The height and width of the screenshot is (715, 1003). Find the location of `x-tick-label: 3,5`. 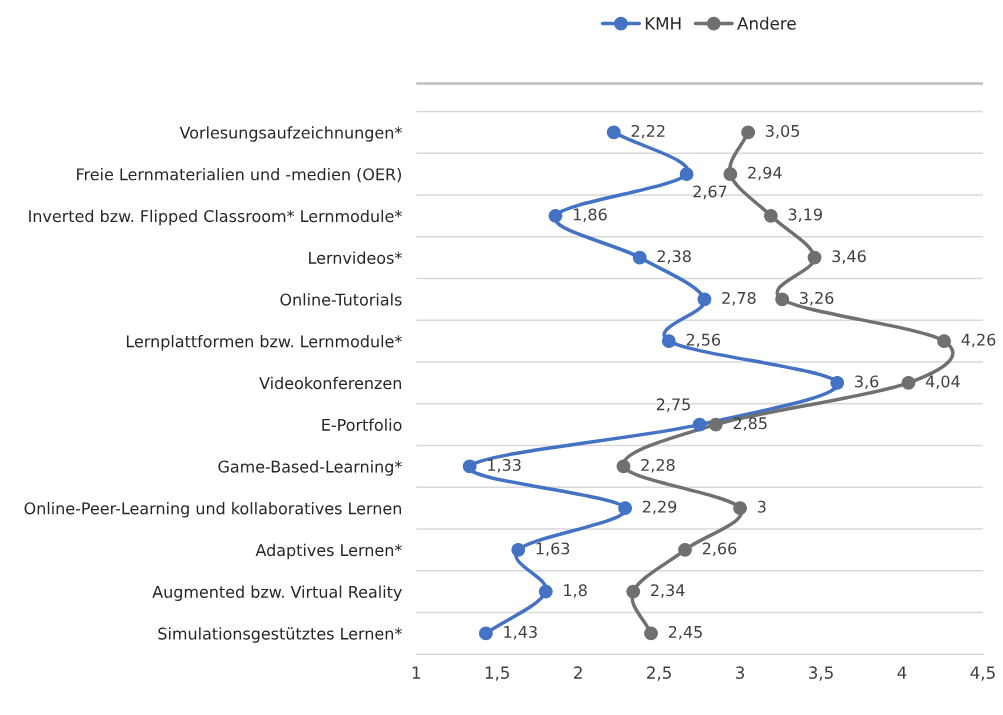

x-tick-label: 3,5 is located at coordinates (821, 673).